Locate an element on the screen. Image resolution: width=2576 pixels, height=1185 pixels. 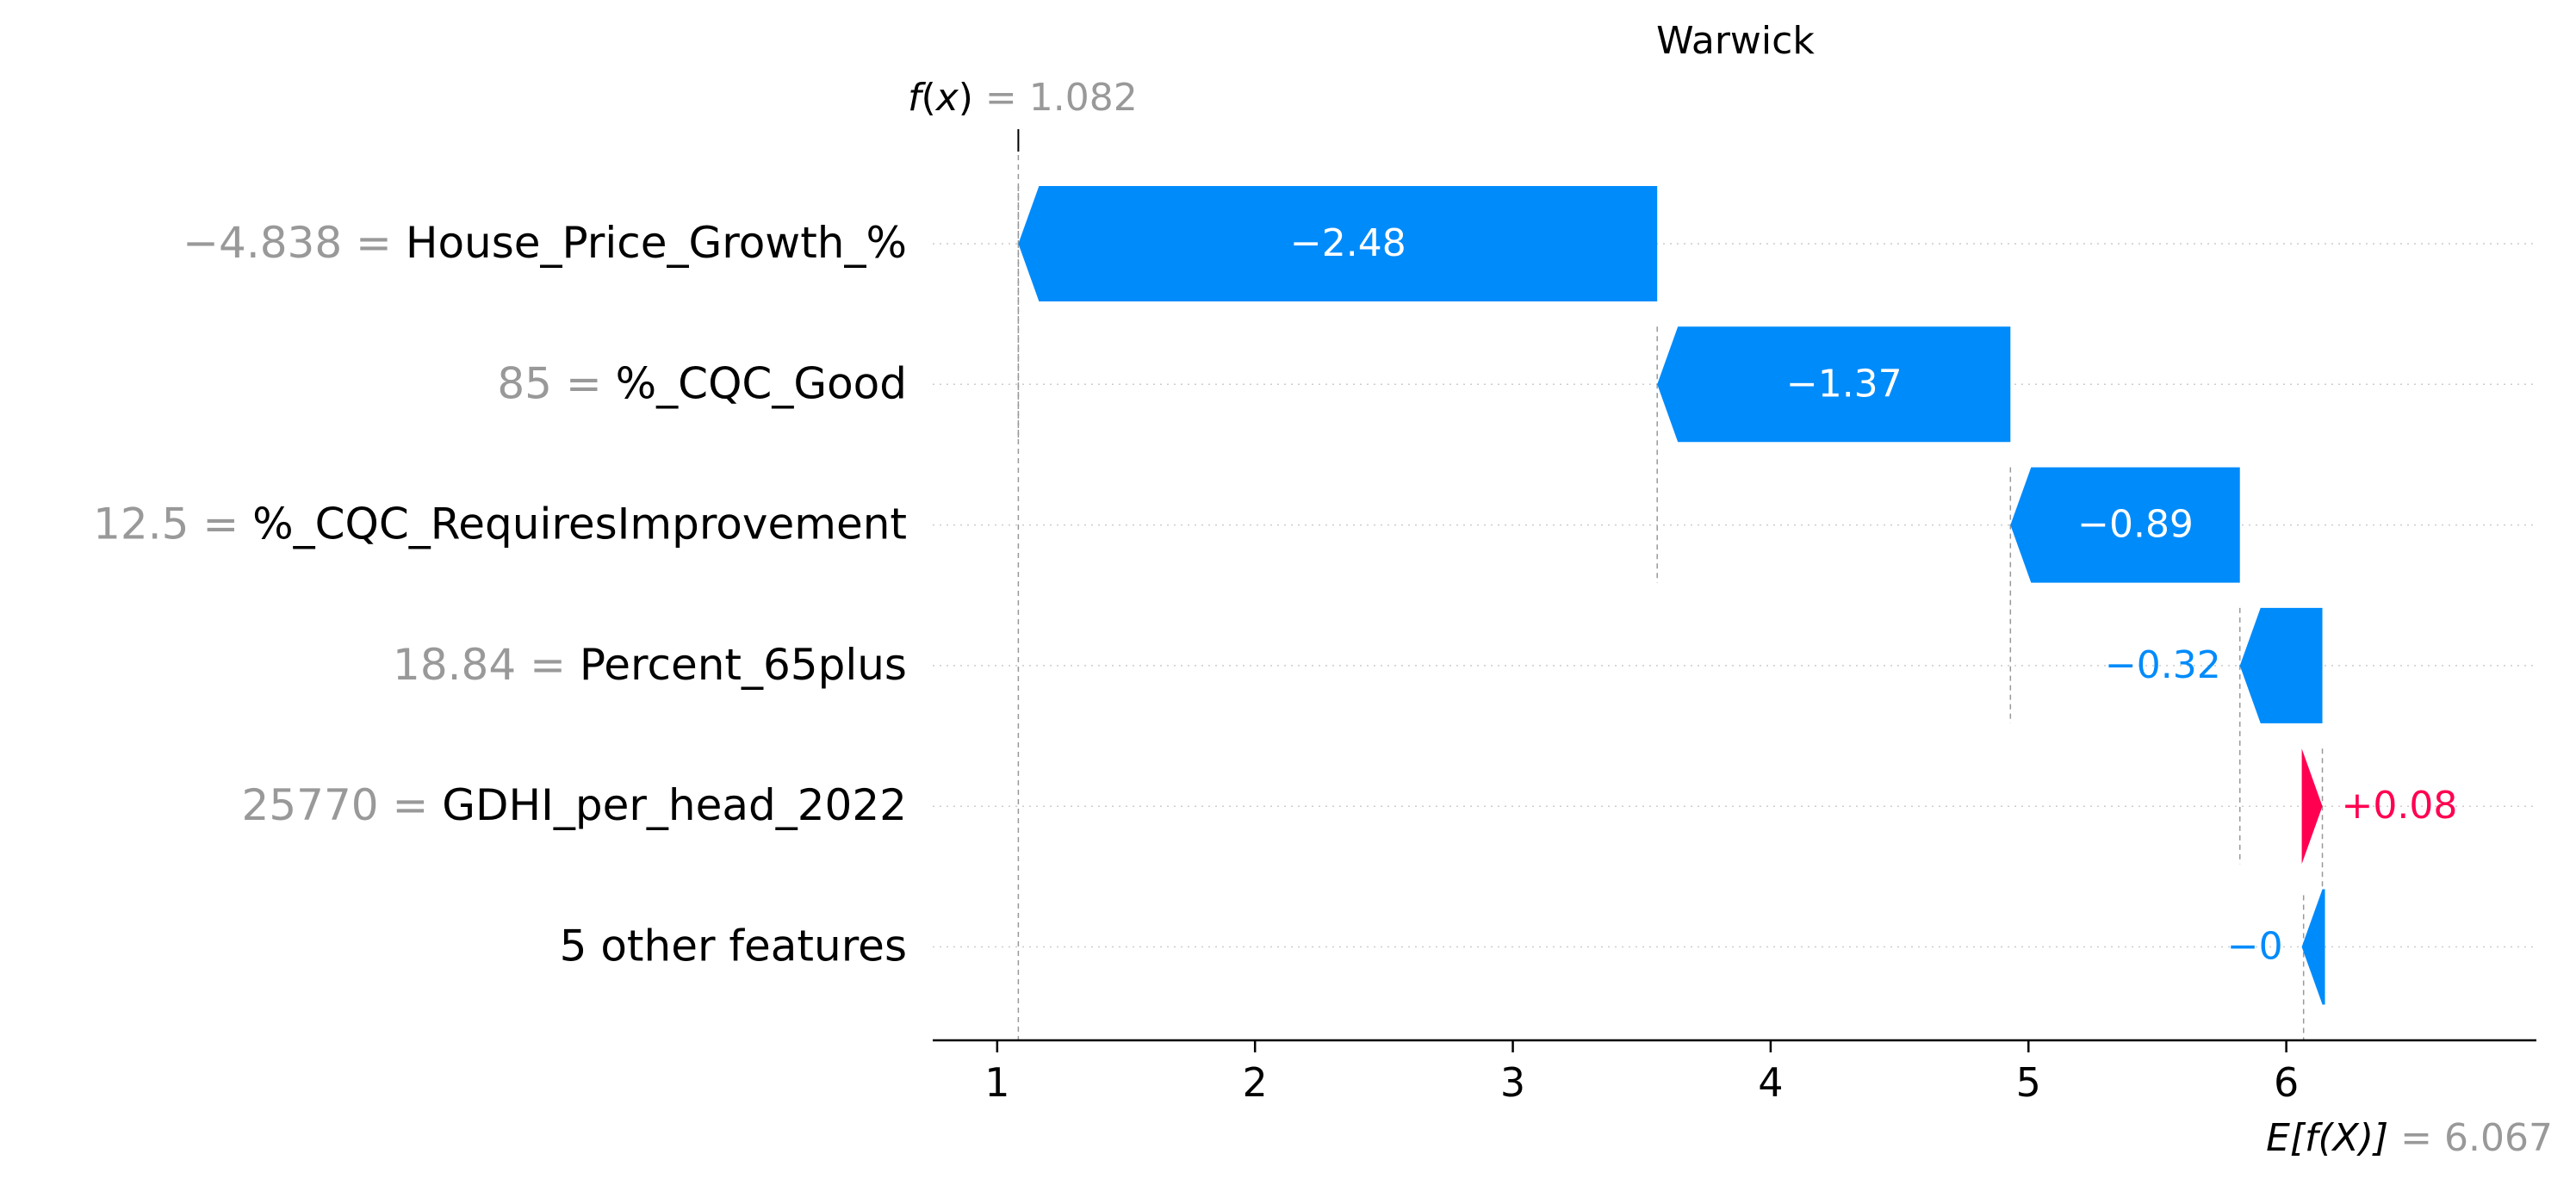
efx-annotation: E[f(X)] = 6.067 is located at coordinates (2409, 1138).